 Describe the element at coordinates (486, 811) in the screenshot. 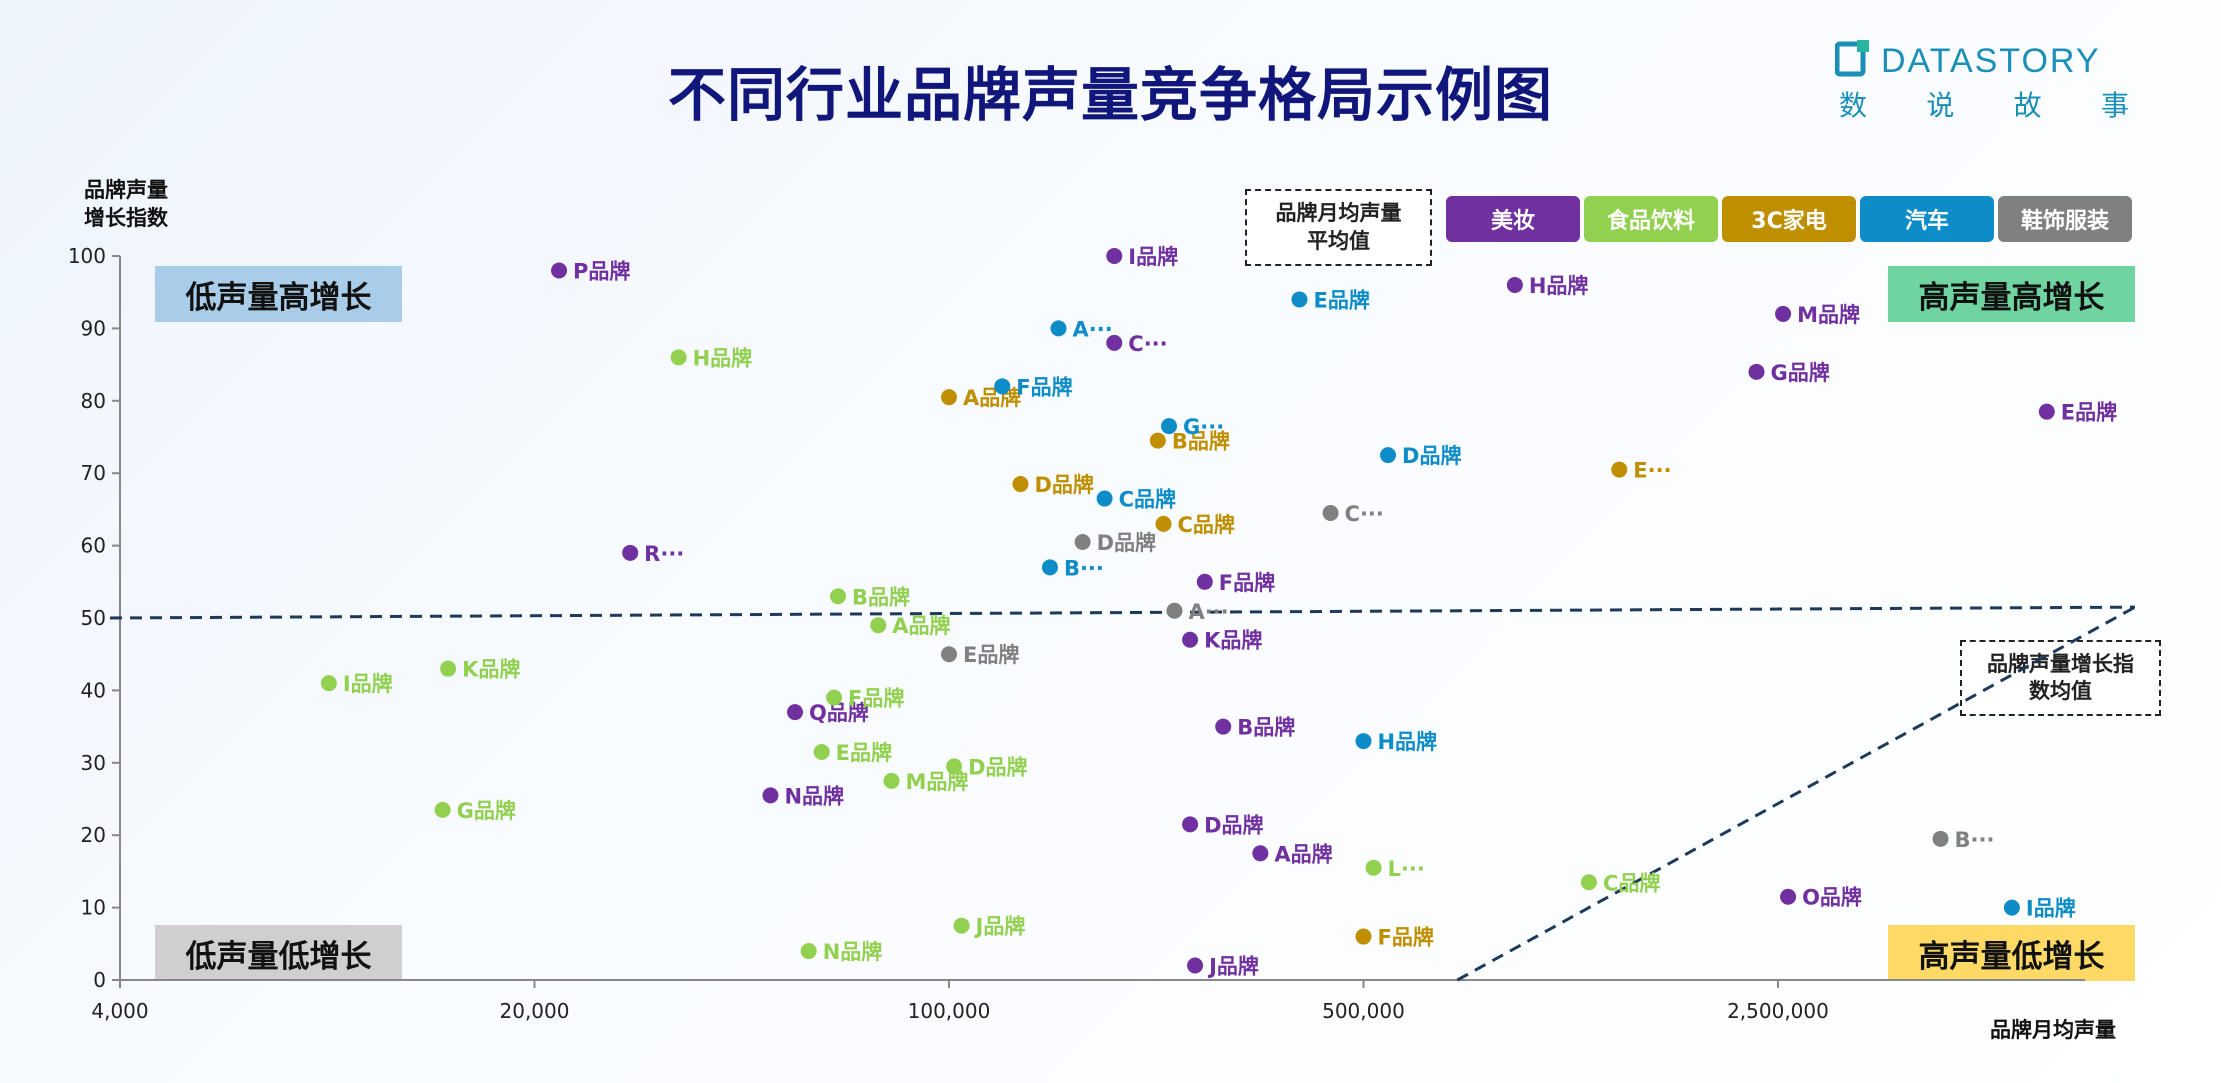

I see `data-label: G品牌` at that location.